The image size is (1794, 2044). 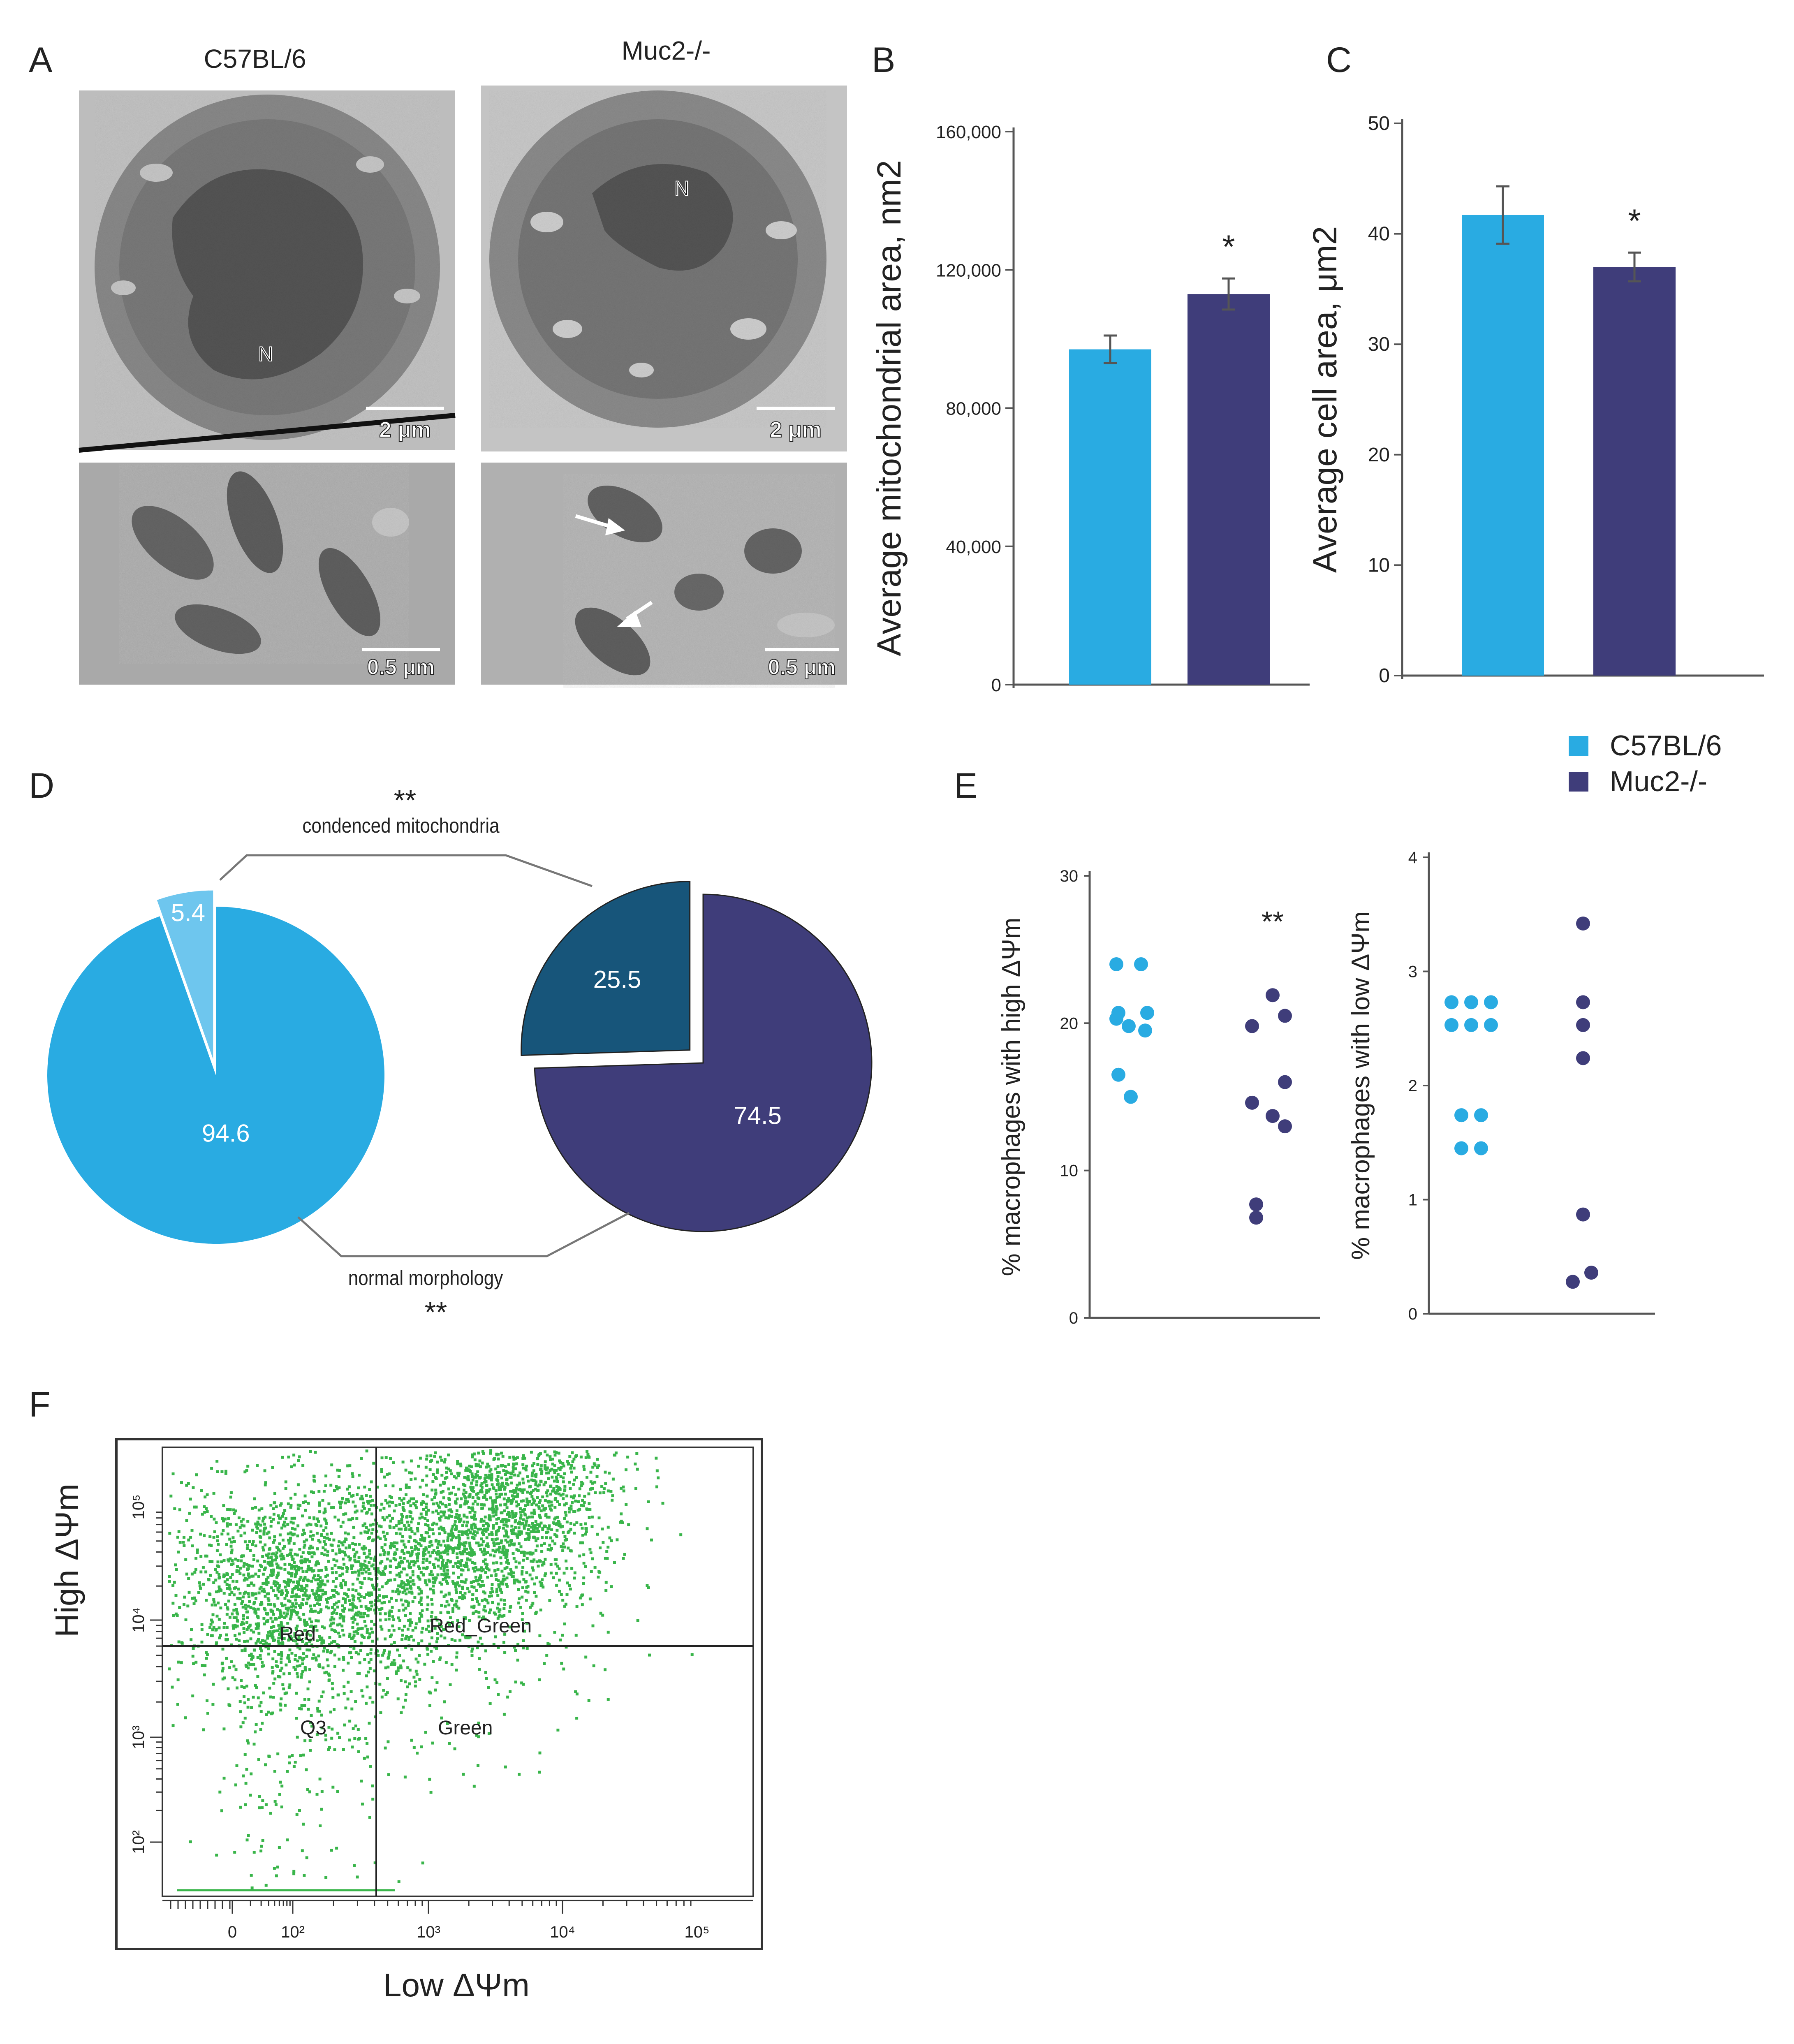 What do you see at coordinates (1229, 489) in the screenshot?
I see `bar-ko` at bounding box center [1229, 489].